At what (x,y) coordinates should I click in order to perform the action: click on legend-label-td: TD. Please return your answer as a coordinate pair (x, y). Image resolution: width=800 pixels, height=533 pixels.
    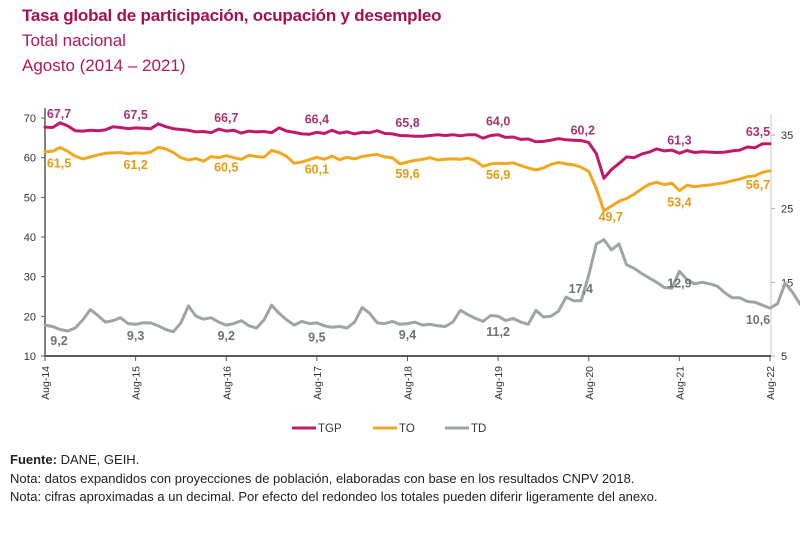
    Looking at the image, I should click on (478, 429).